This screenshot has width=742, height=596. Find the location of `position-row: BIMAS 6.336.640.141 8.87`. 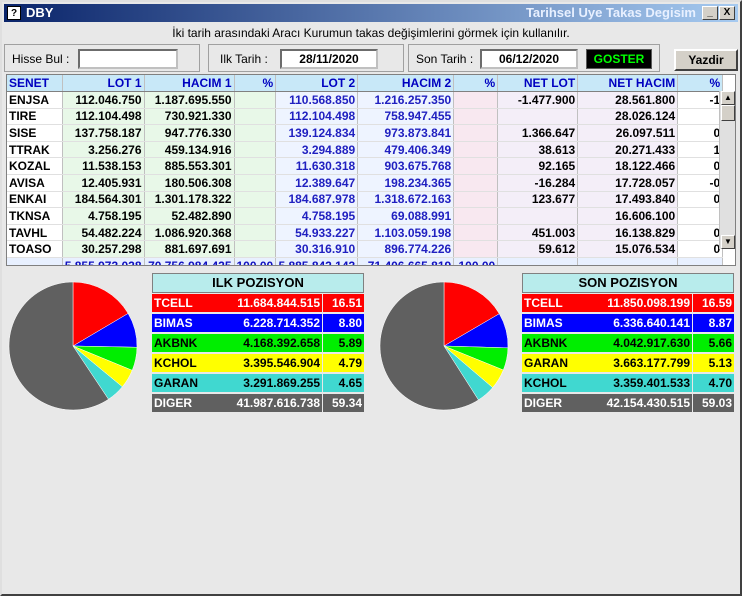

position-row: BIMAS 6.336.640.141 8.87 is located at coordinates (628, 323).